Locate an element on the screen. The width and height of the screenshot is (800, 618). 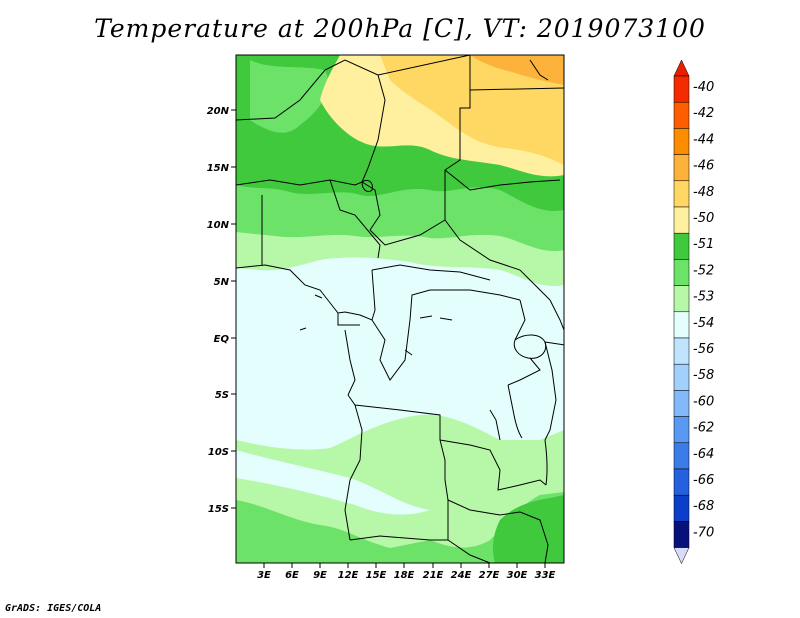
lon-label-3e: 3E is located at coordinates (264, 575).